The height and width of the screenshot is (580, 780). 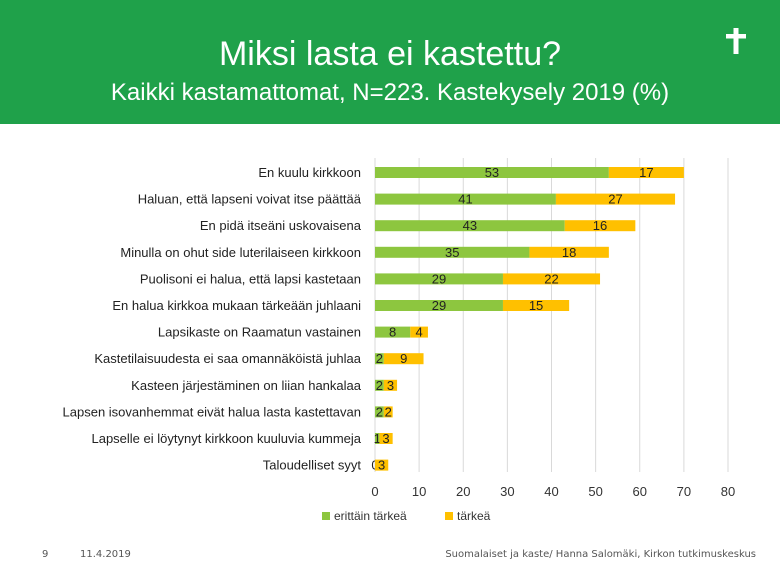 What do you see at coordinates (250, 199) in the screenshot?
I see `category-label: Haluan, että lapseni voivat itse päättää` at bounding box center [250, 199].